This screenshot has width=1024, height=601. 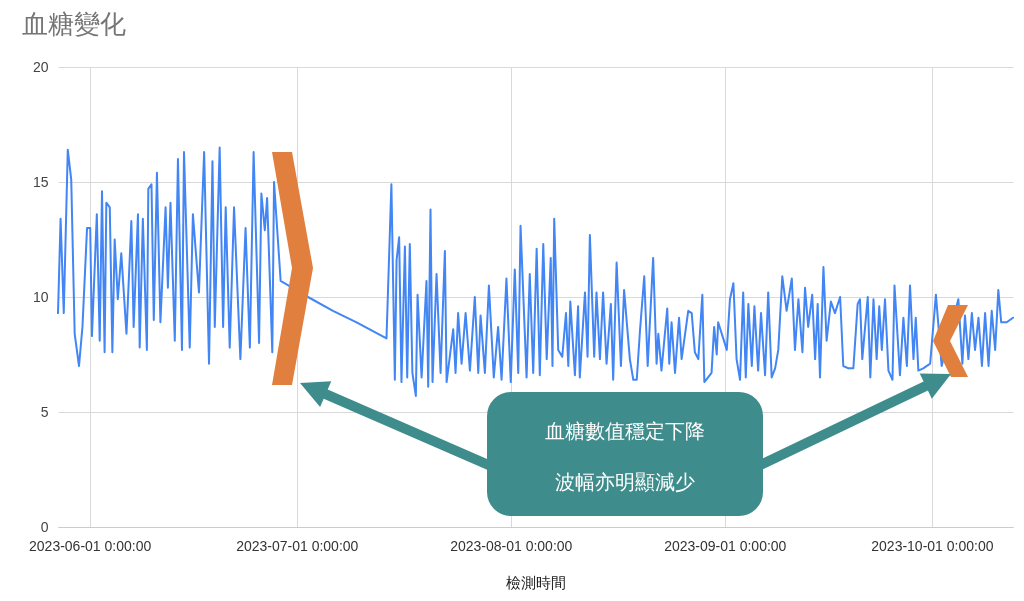 What do you see at coordinates (932, 545) in the screenshot?
I see `x-tick-label: 2023-10-01 0:00:00` at bounding box center [932, 545].